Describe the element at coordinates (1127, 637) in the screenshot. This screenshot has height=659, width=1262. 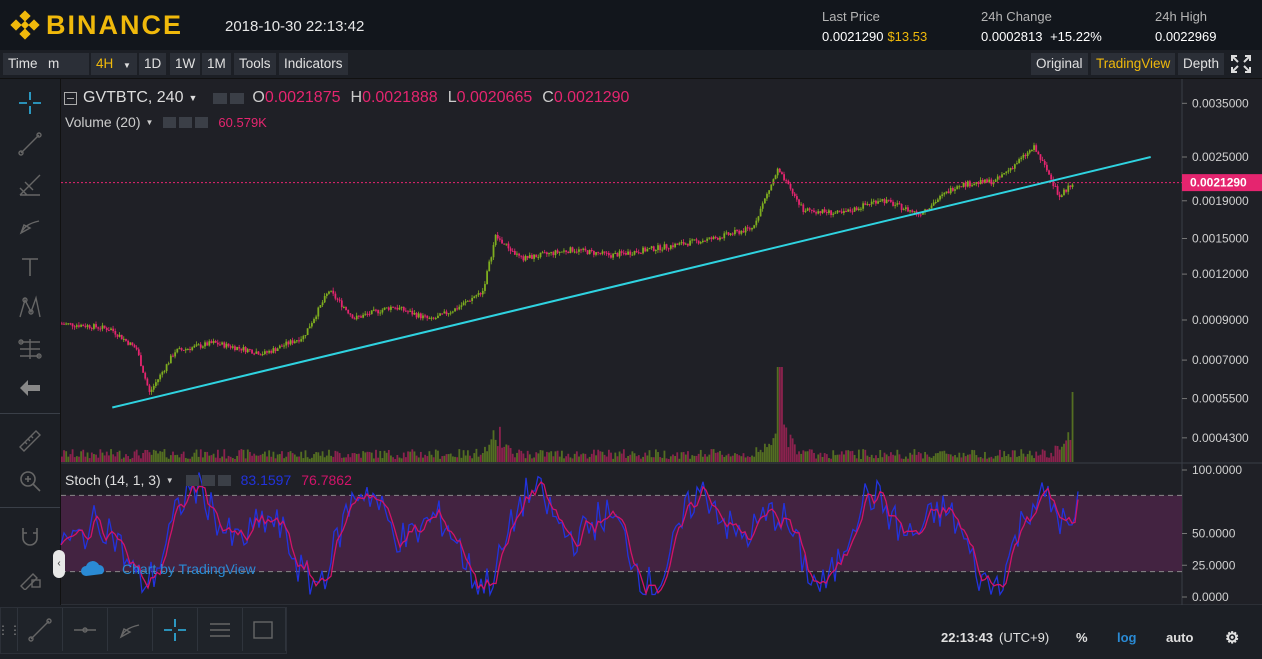
I see `log-scale-button: log` at that location.